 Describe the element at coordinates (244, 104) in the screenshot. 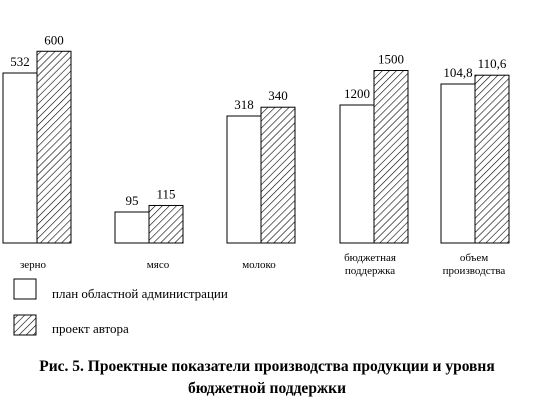

I see `data-label-plan-2: 318` at that location.